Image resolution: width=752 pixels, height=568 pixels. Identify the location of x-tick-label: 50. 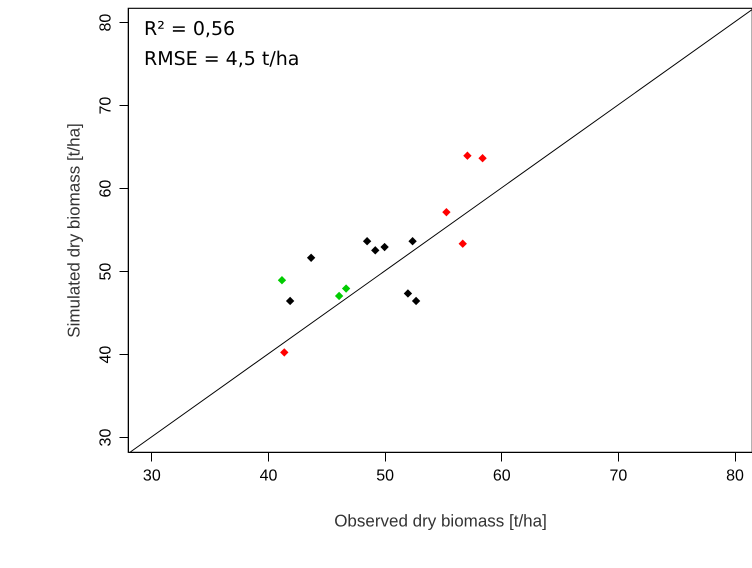
(385, 476).